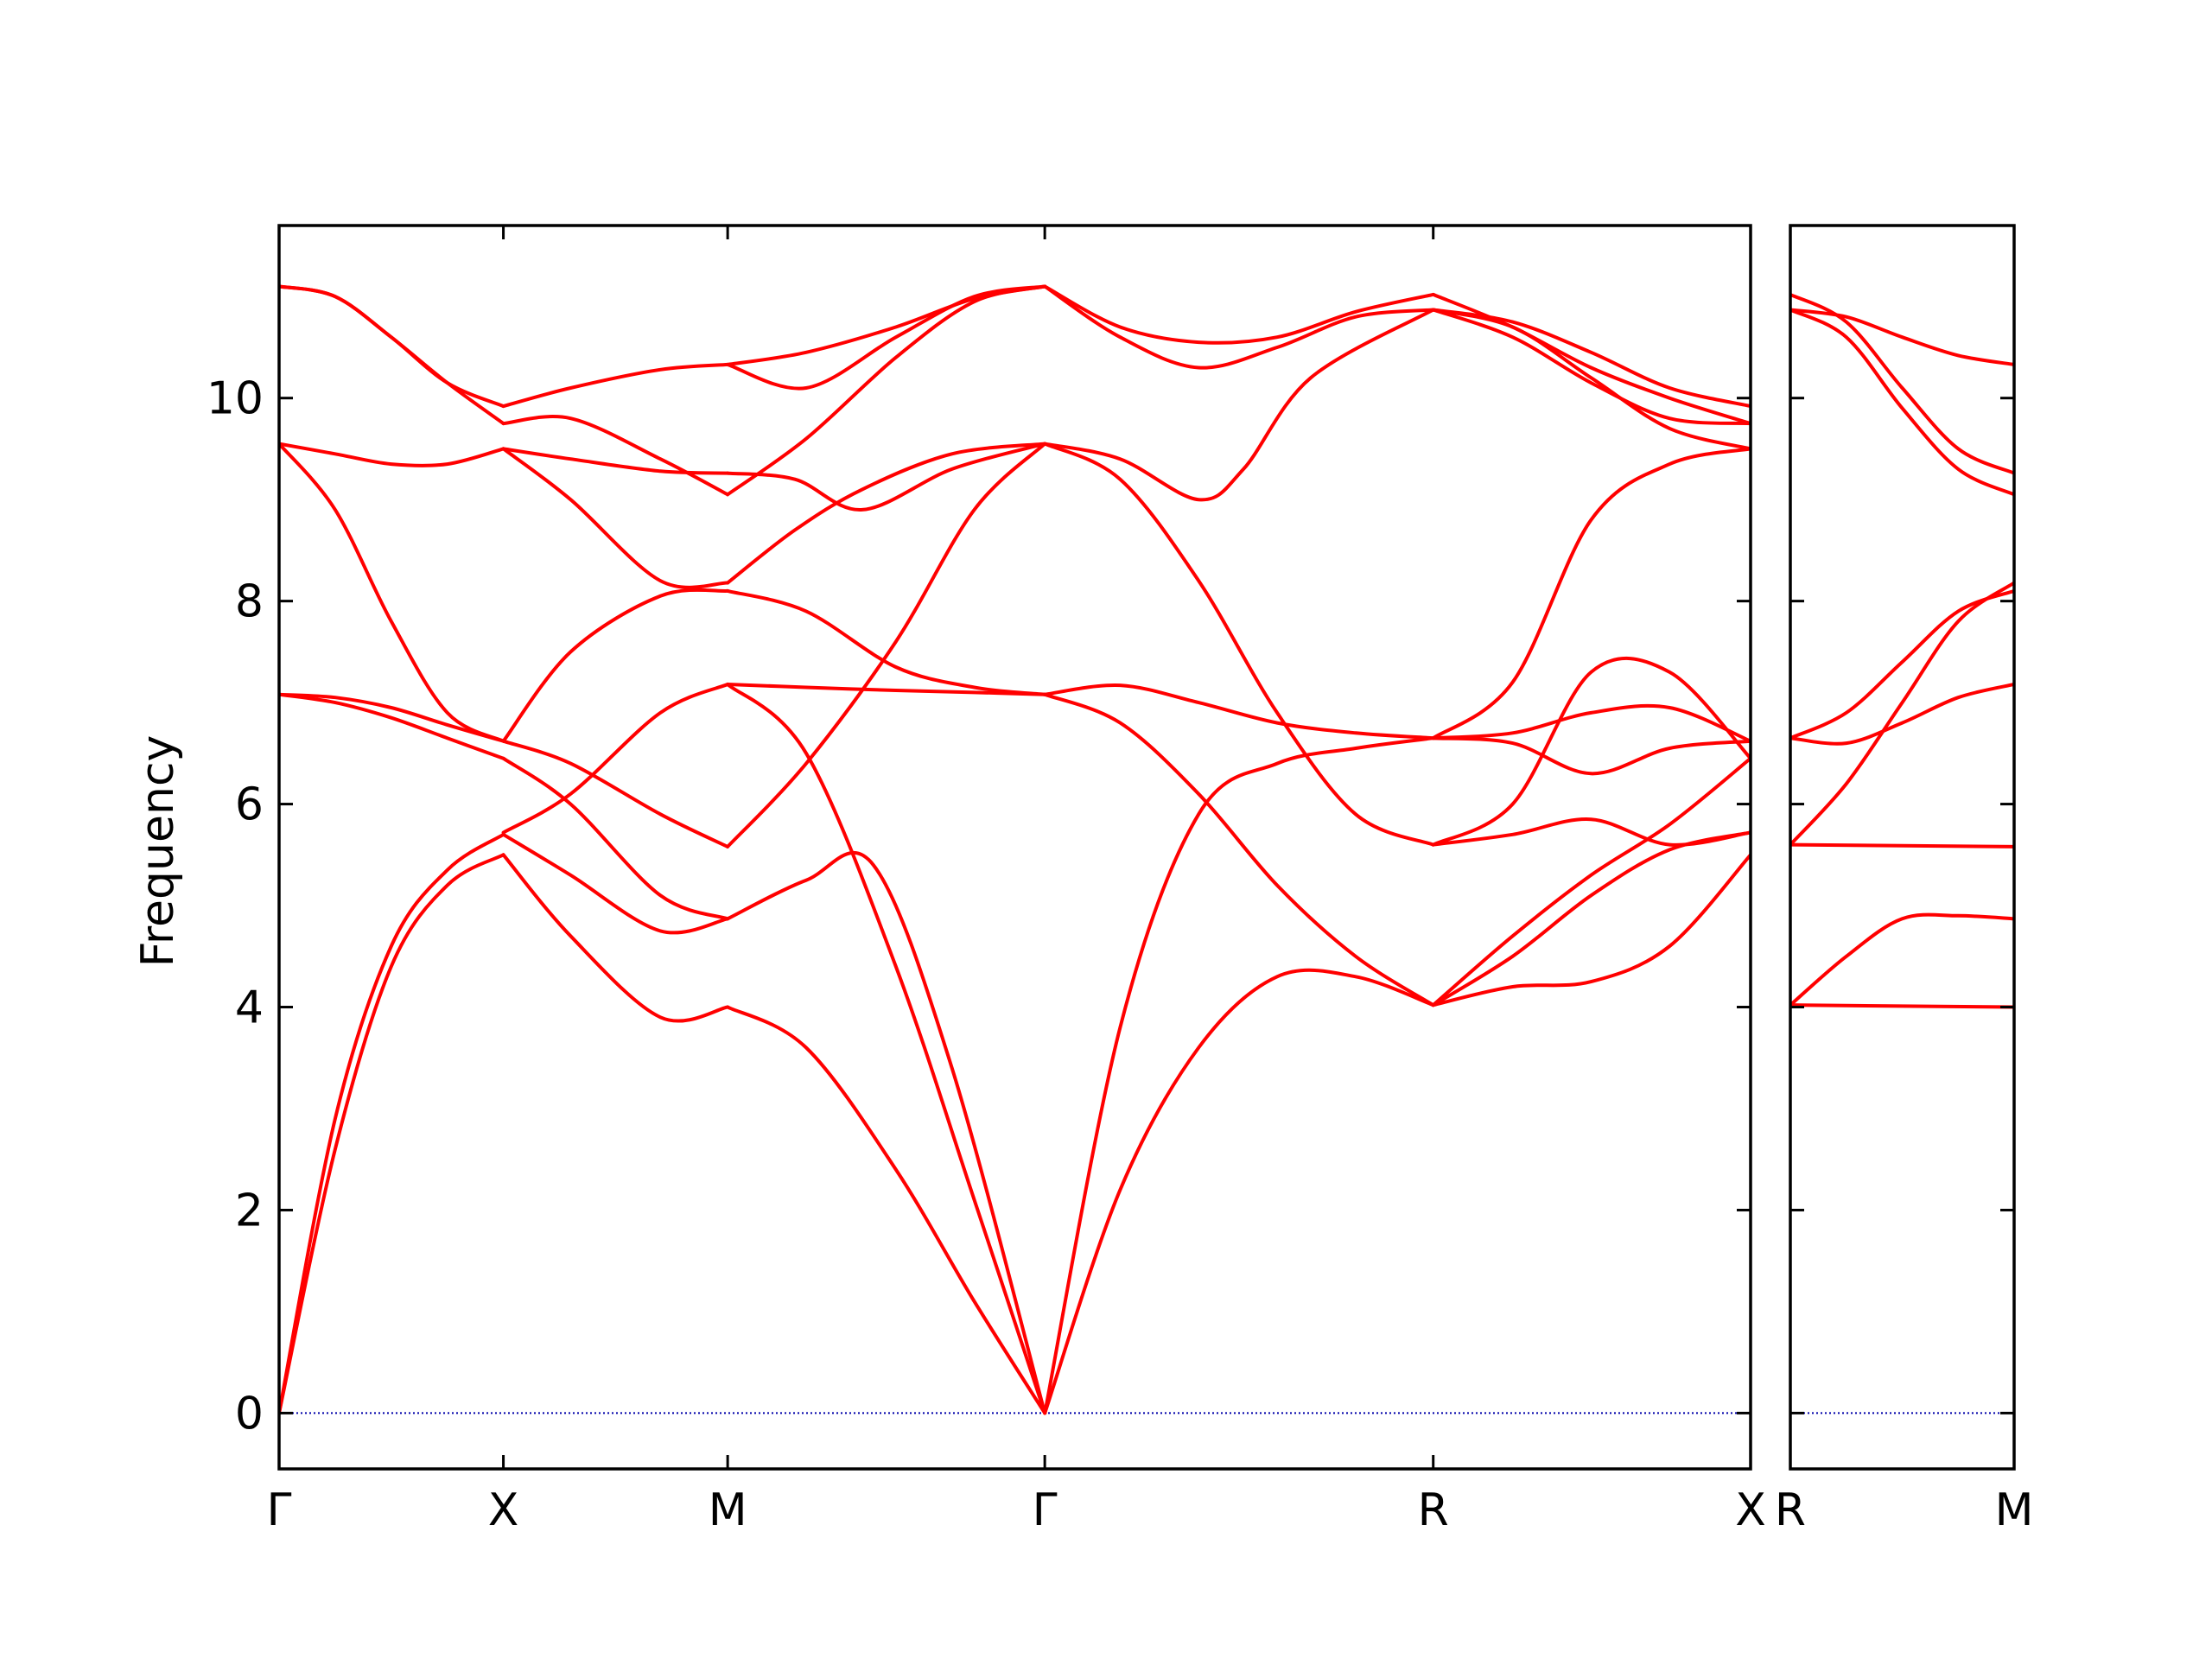 The height and width of the screenshot is (1659, 2212). I want to click on y-axis-label: Frequency, so click(158, 851).